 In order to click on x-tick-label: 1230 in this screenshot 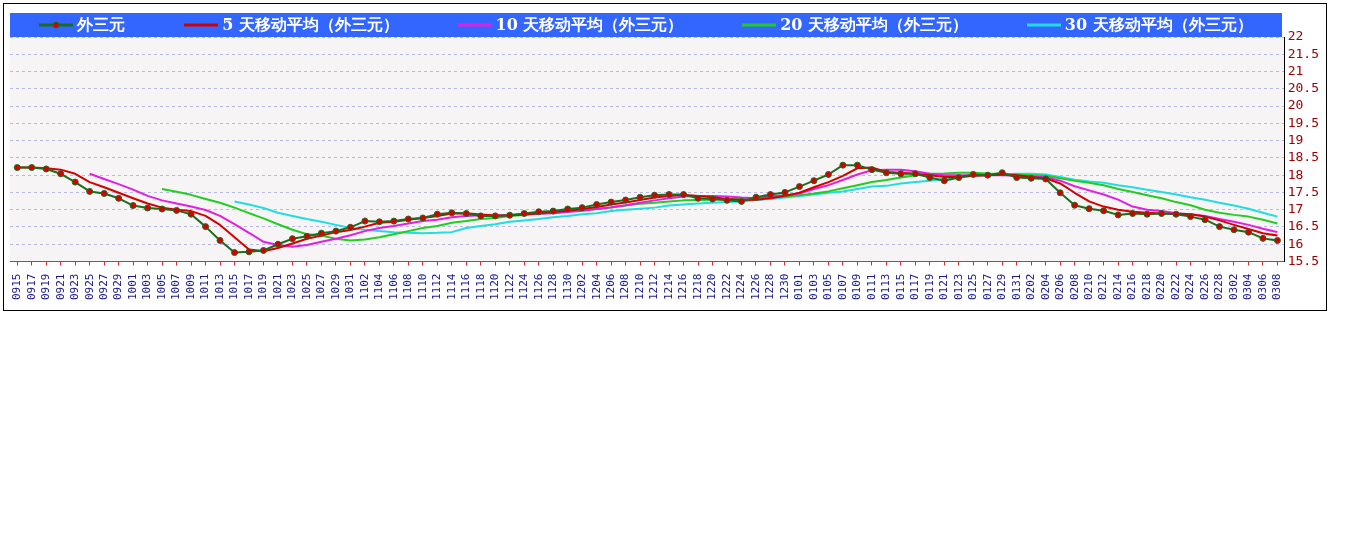, I will do `click(784, 287)`.